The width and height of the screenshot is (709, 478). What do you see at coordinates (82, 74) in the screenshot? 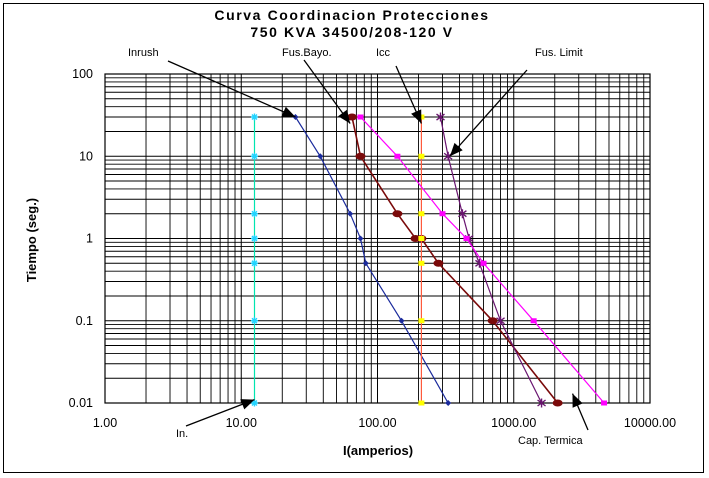
I see `y-tick-label: 100` at bounding box center [82, 74].